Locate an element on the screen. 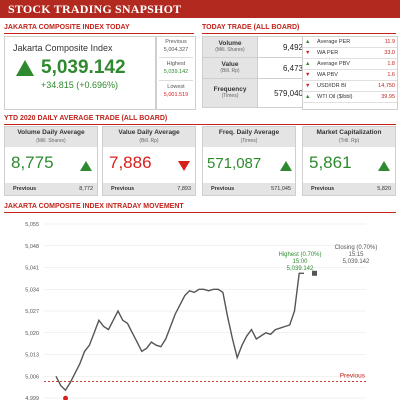  card-title: Value Daily Average is located at coordinates (149, 132).